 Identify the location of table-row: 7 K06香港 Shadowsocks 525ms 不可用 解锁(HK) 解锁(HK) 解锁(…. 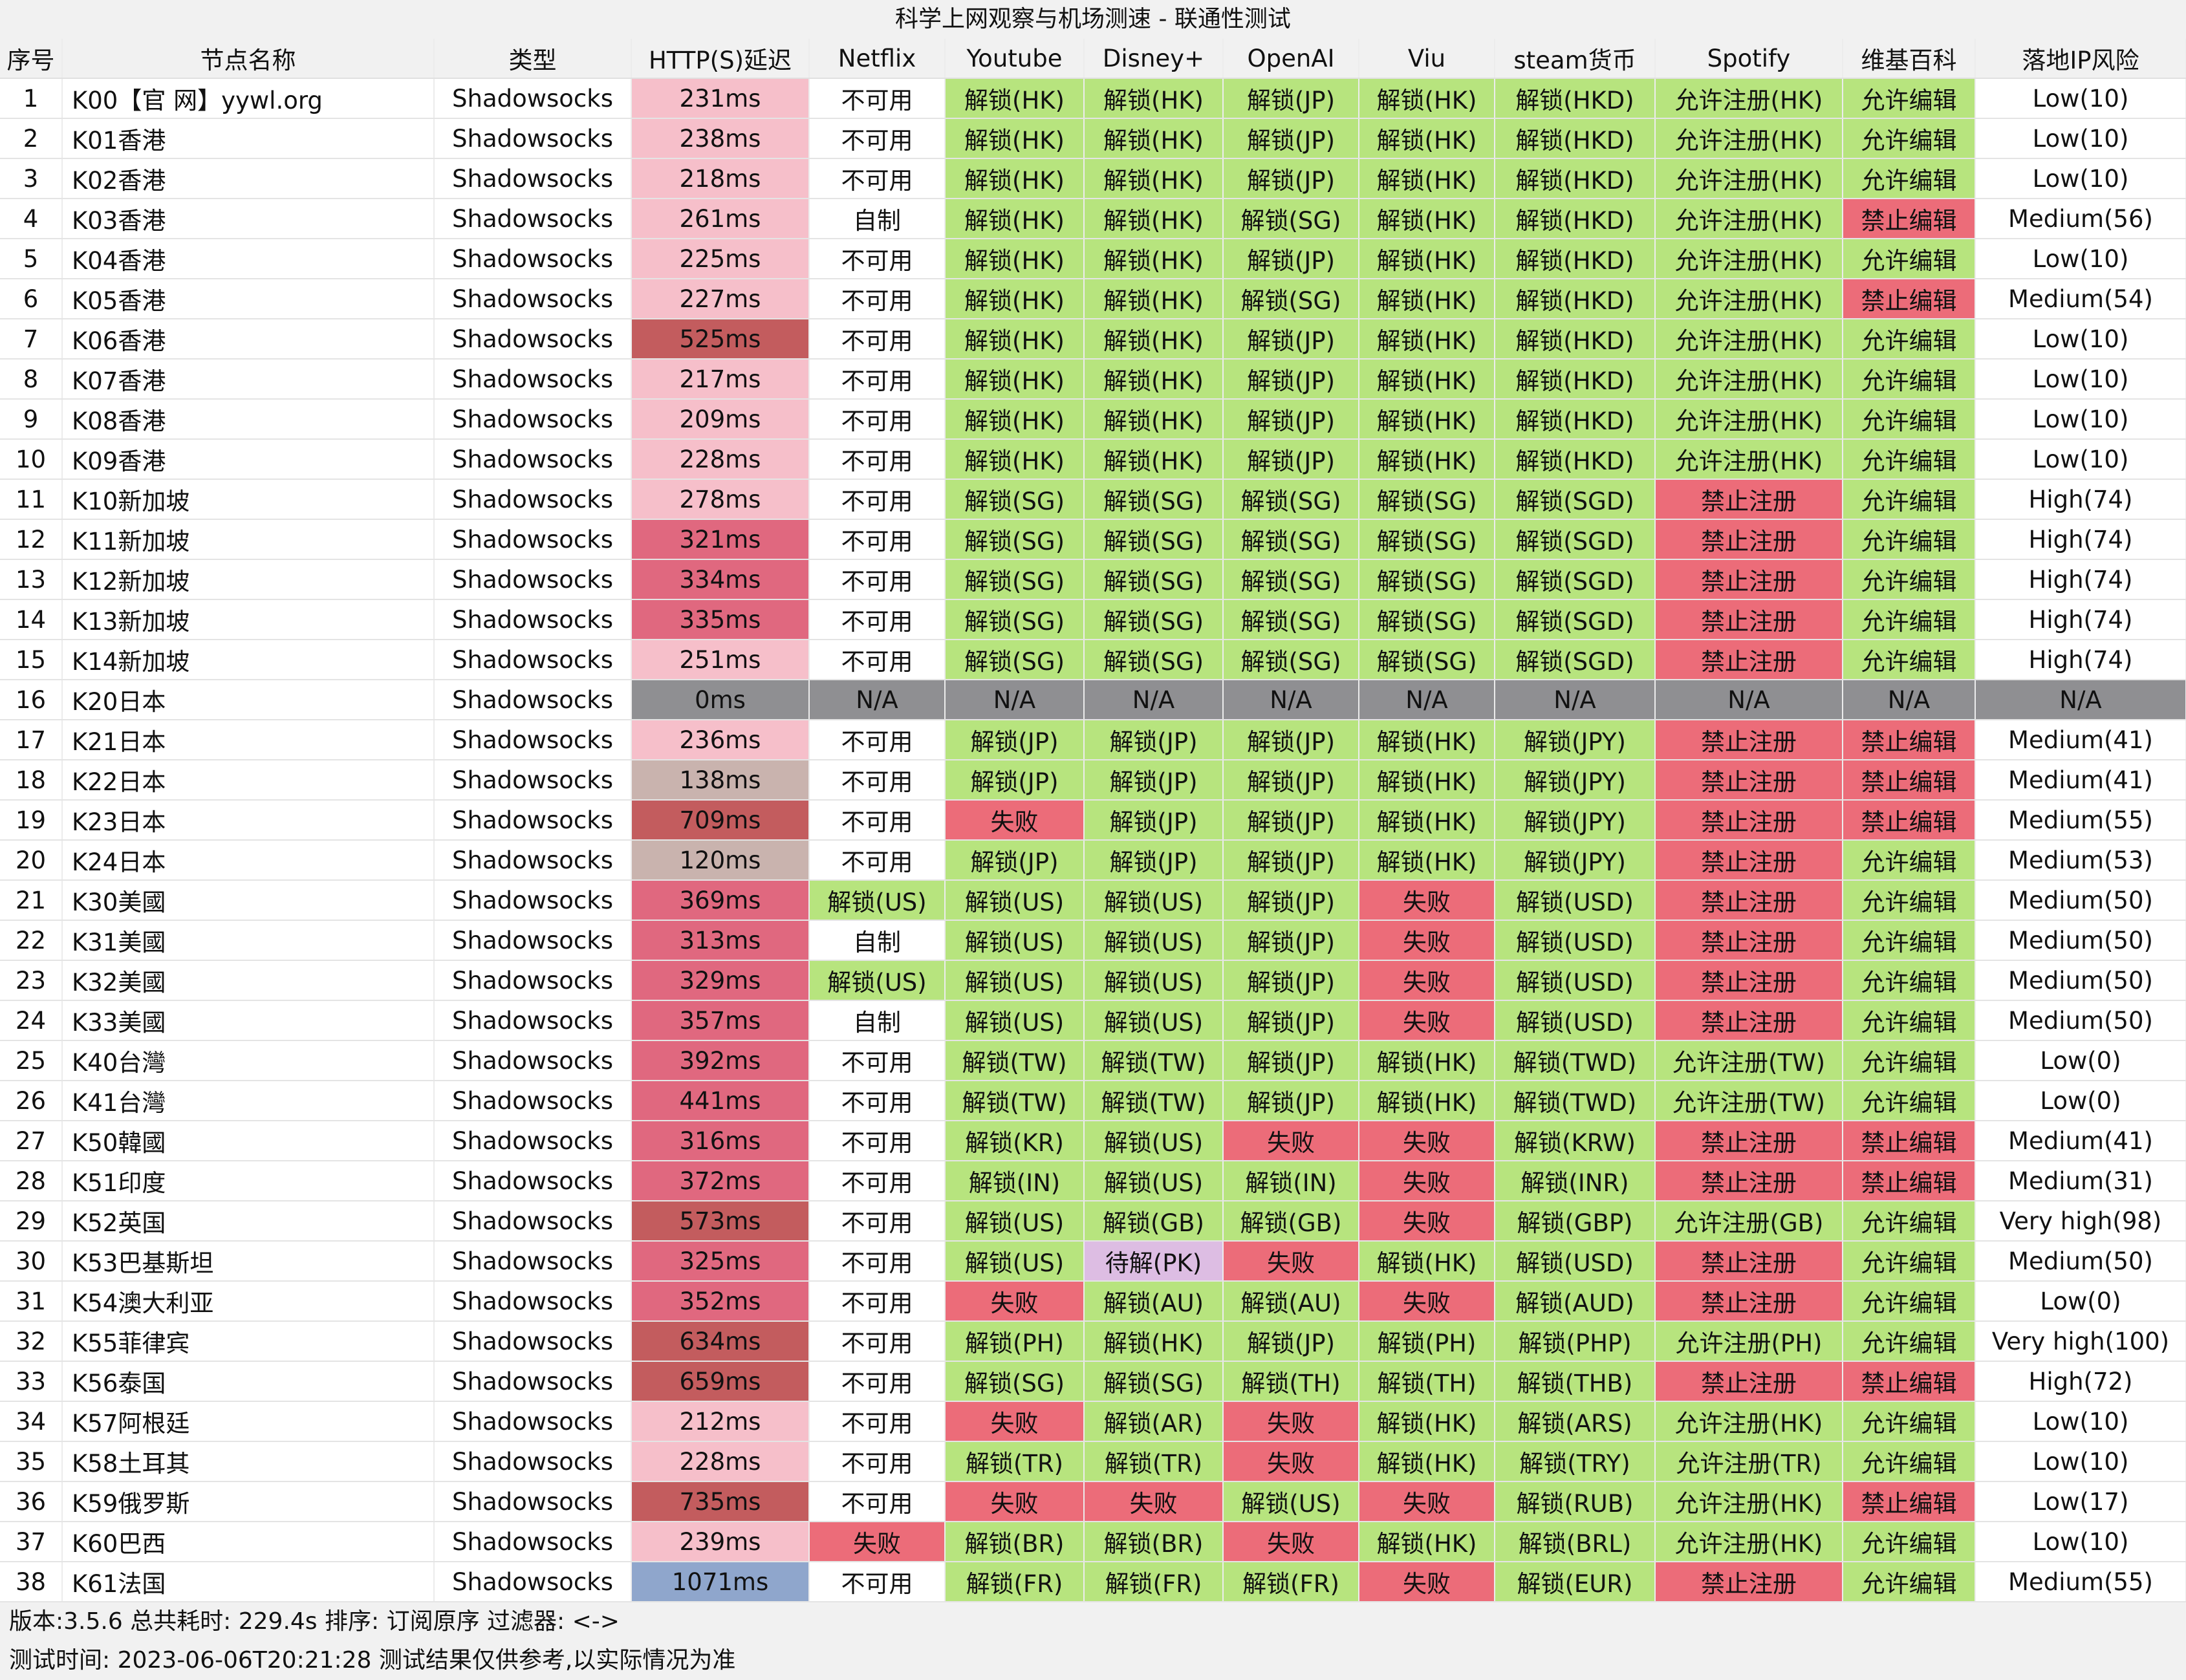
(1093, 339).